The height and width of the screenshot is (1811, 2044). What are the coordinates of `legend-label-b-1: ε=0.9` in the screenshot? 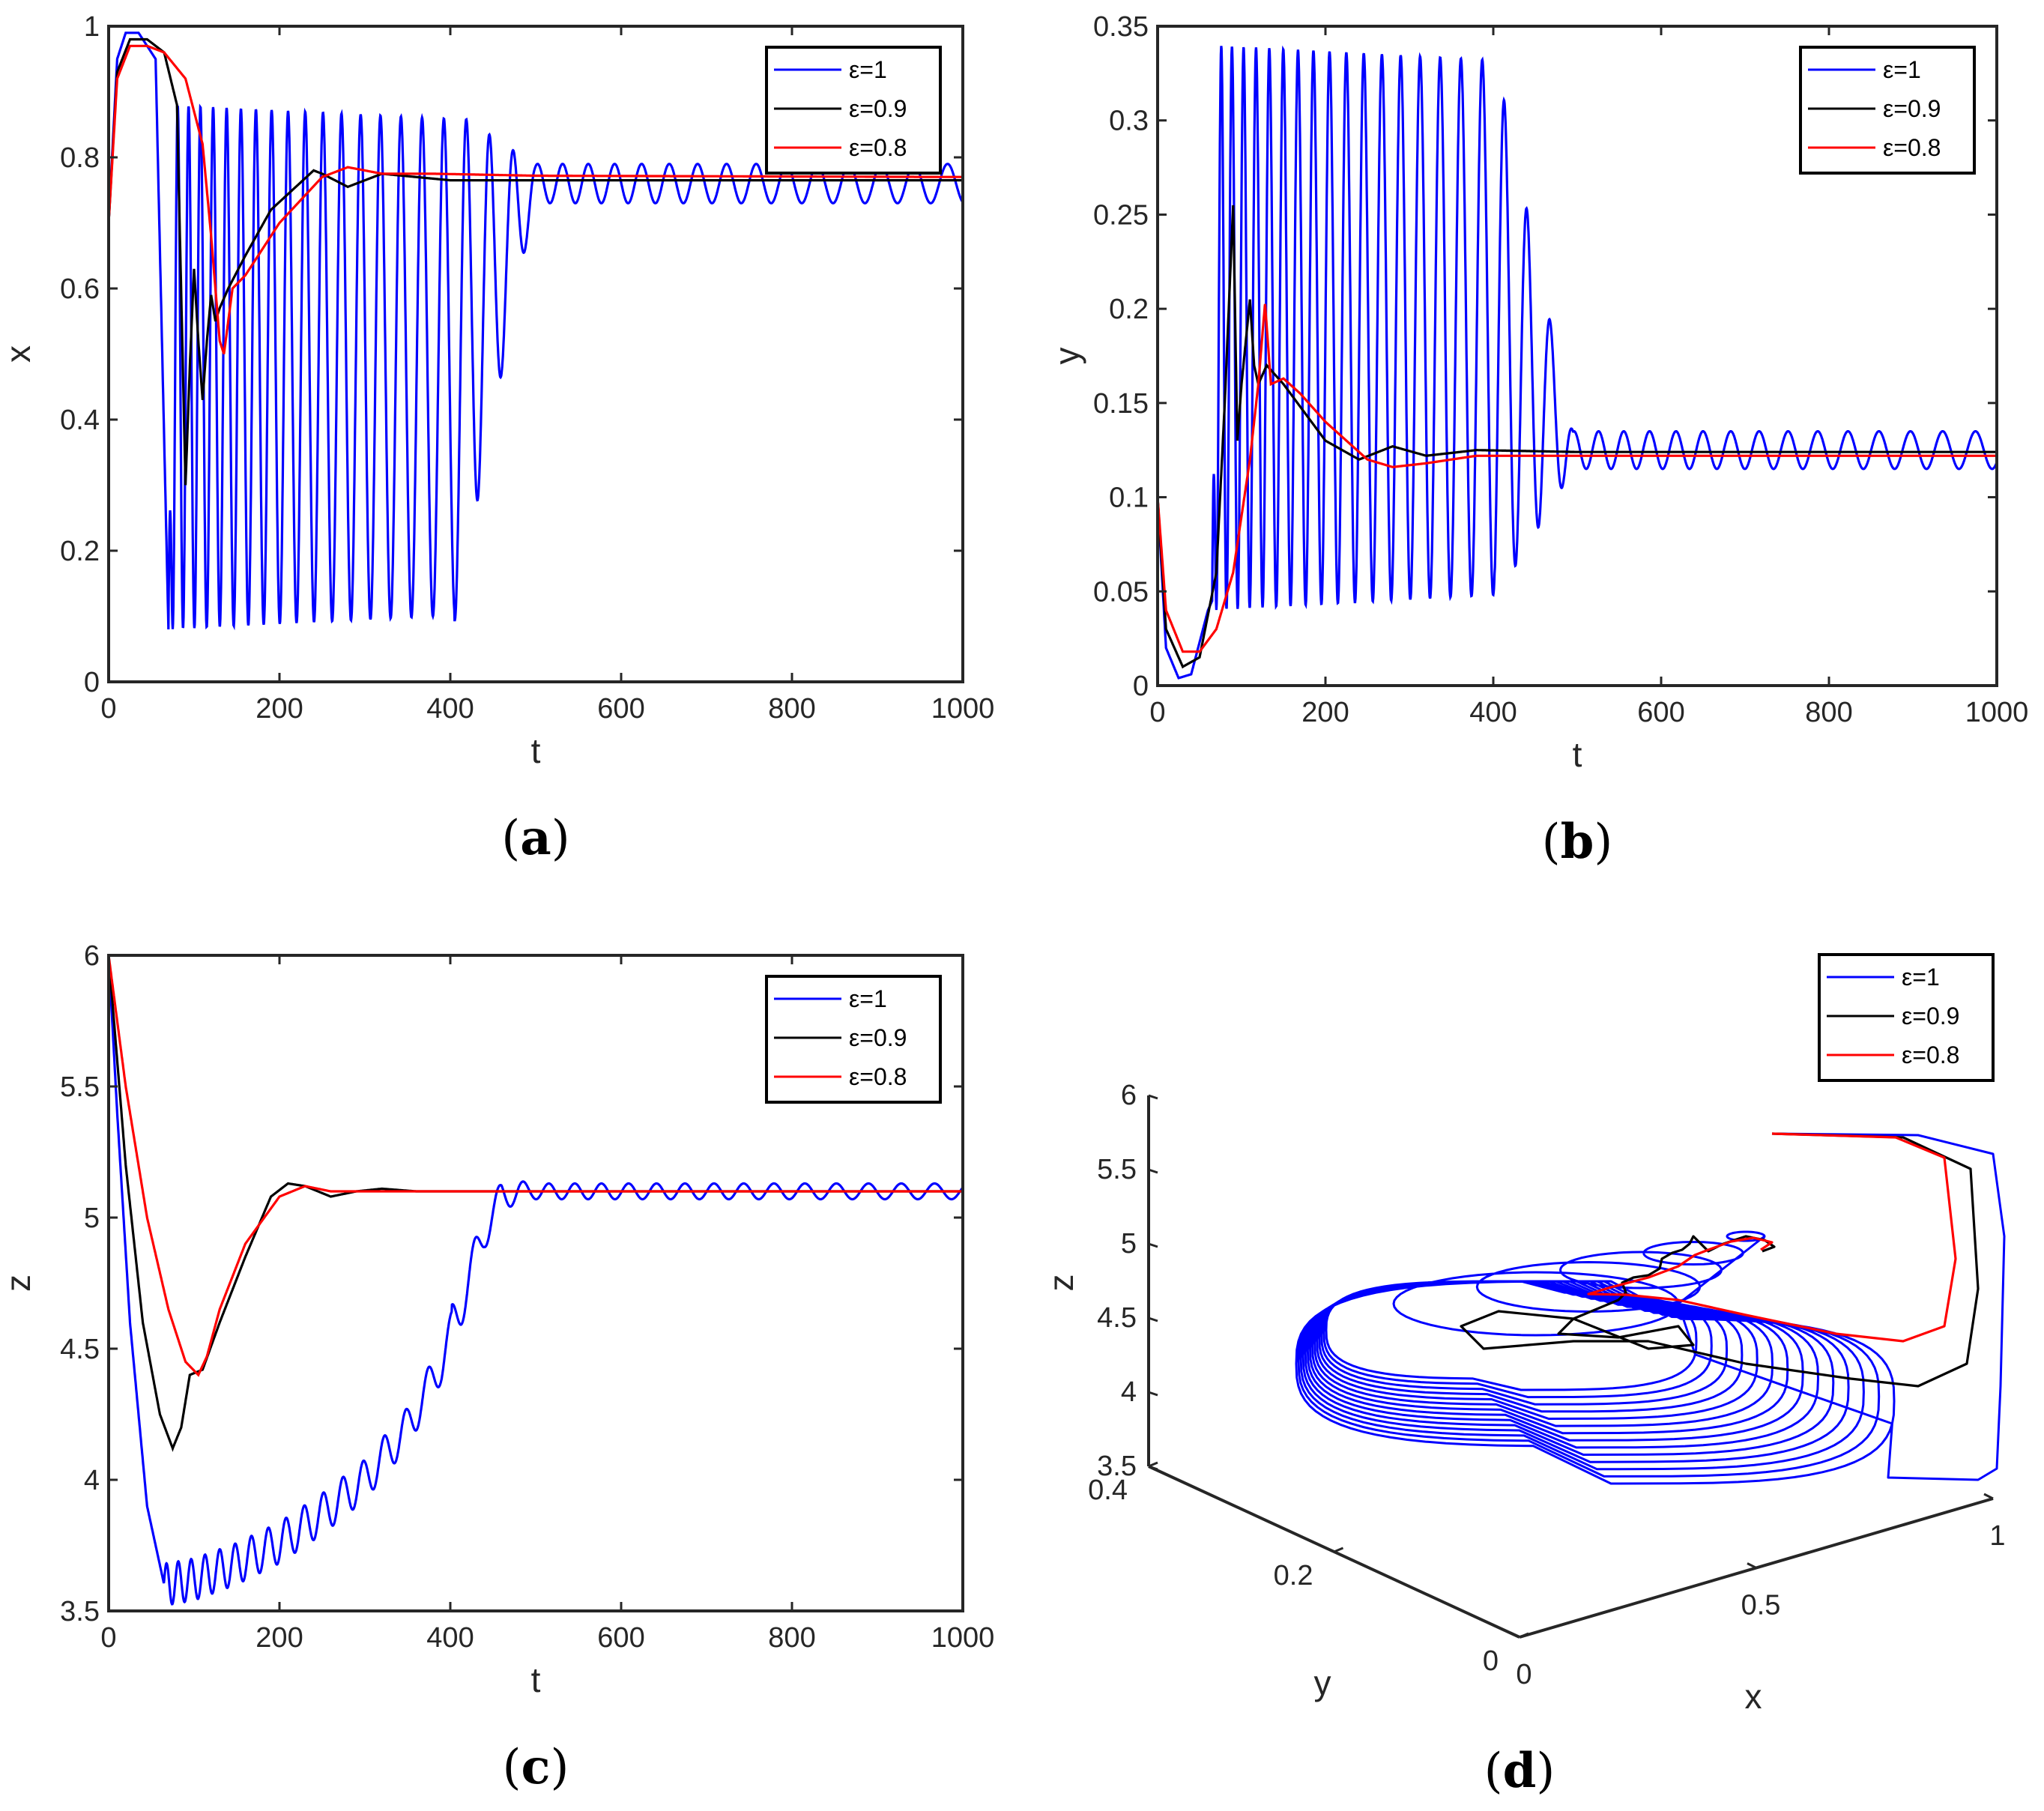 It's located at (1912, 109).